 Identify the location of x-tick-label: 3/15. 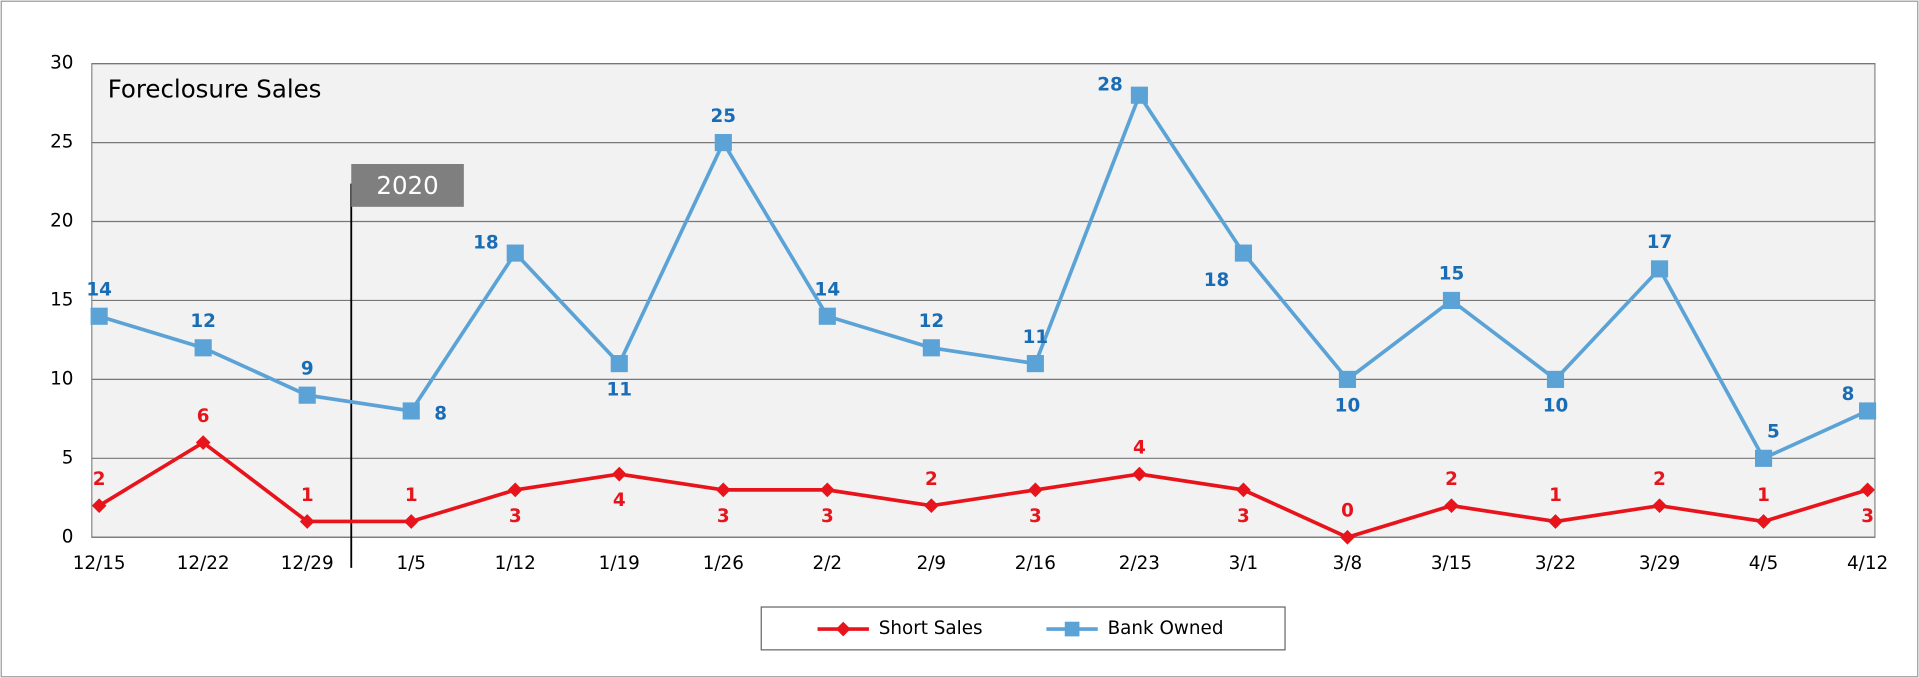
(1451, 563).